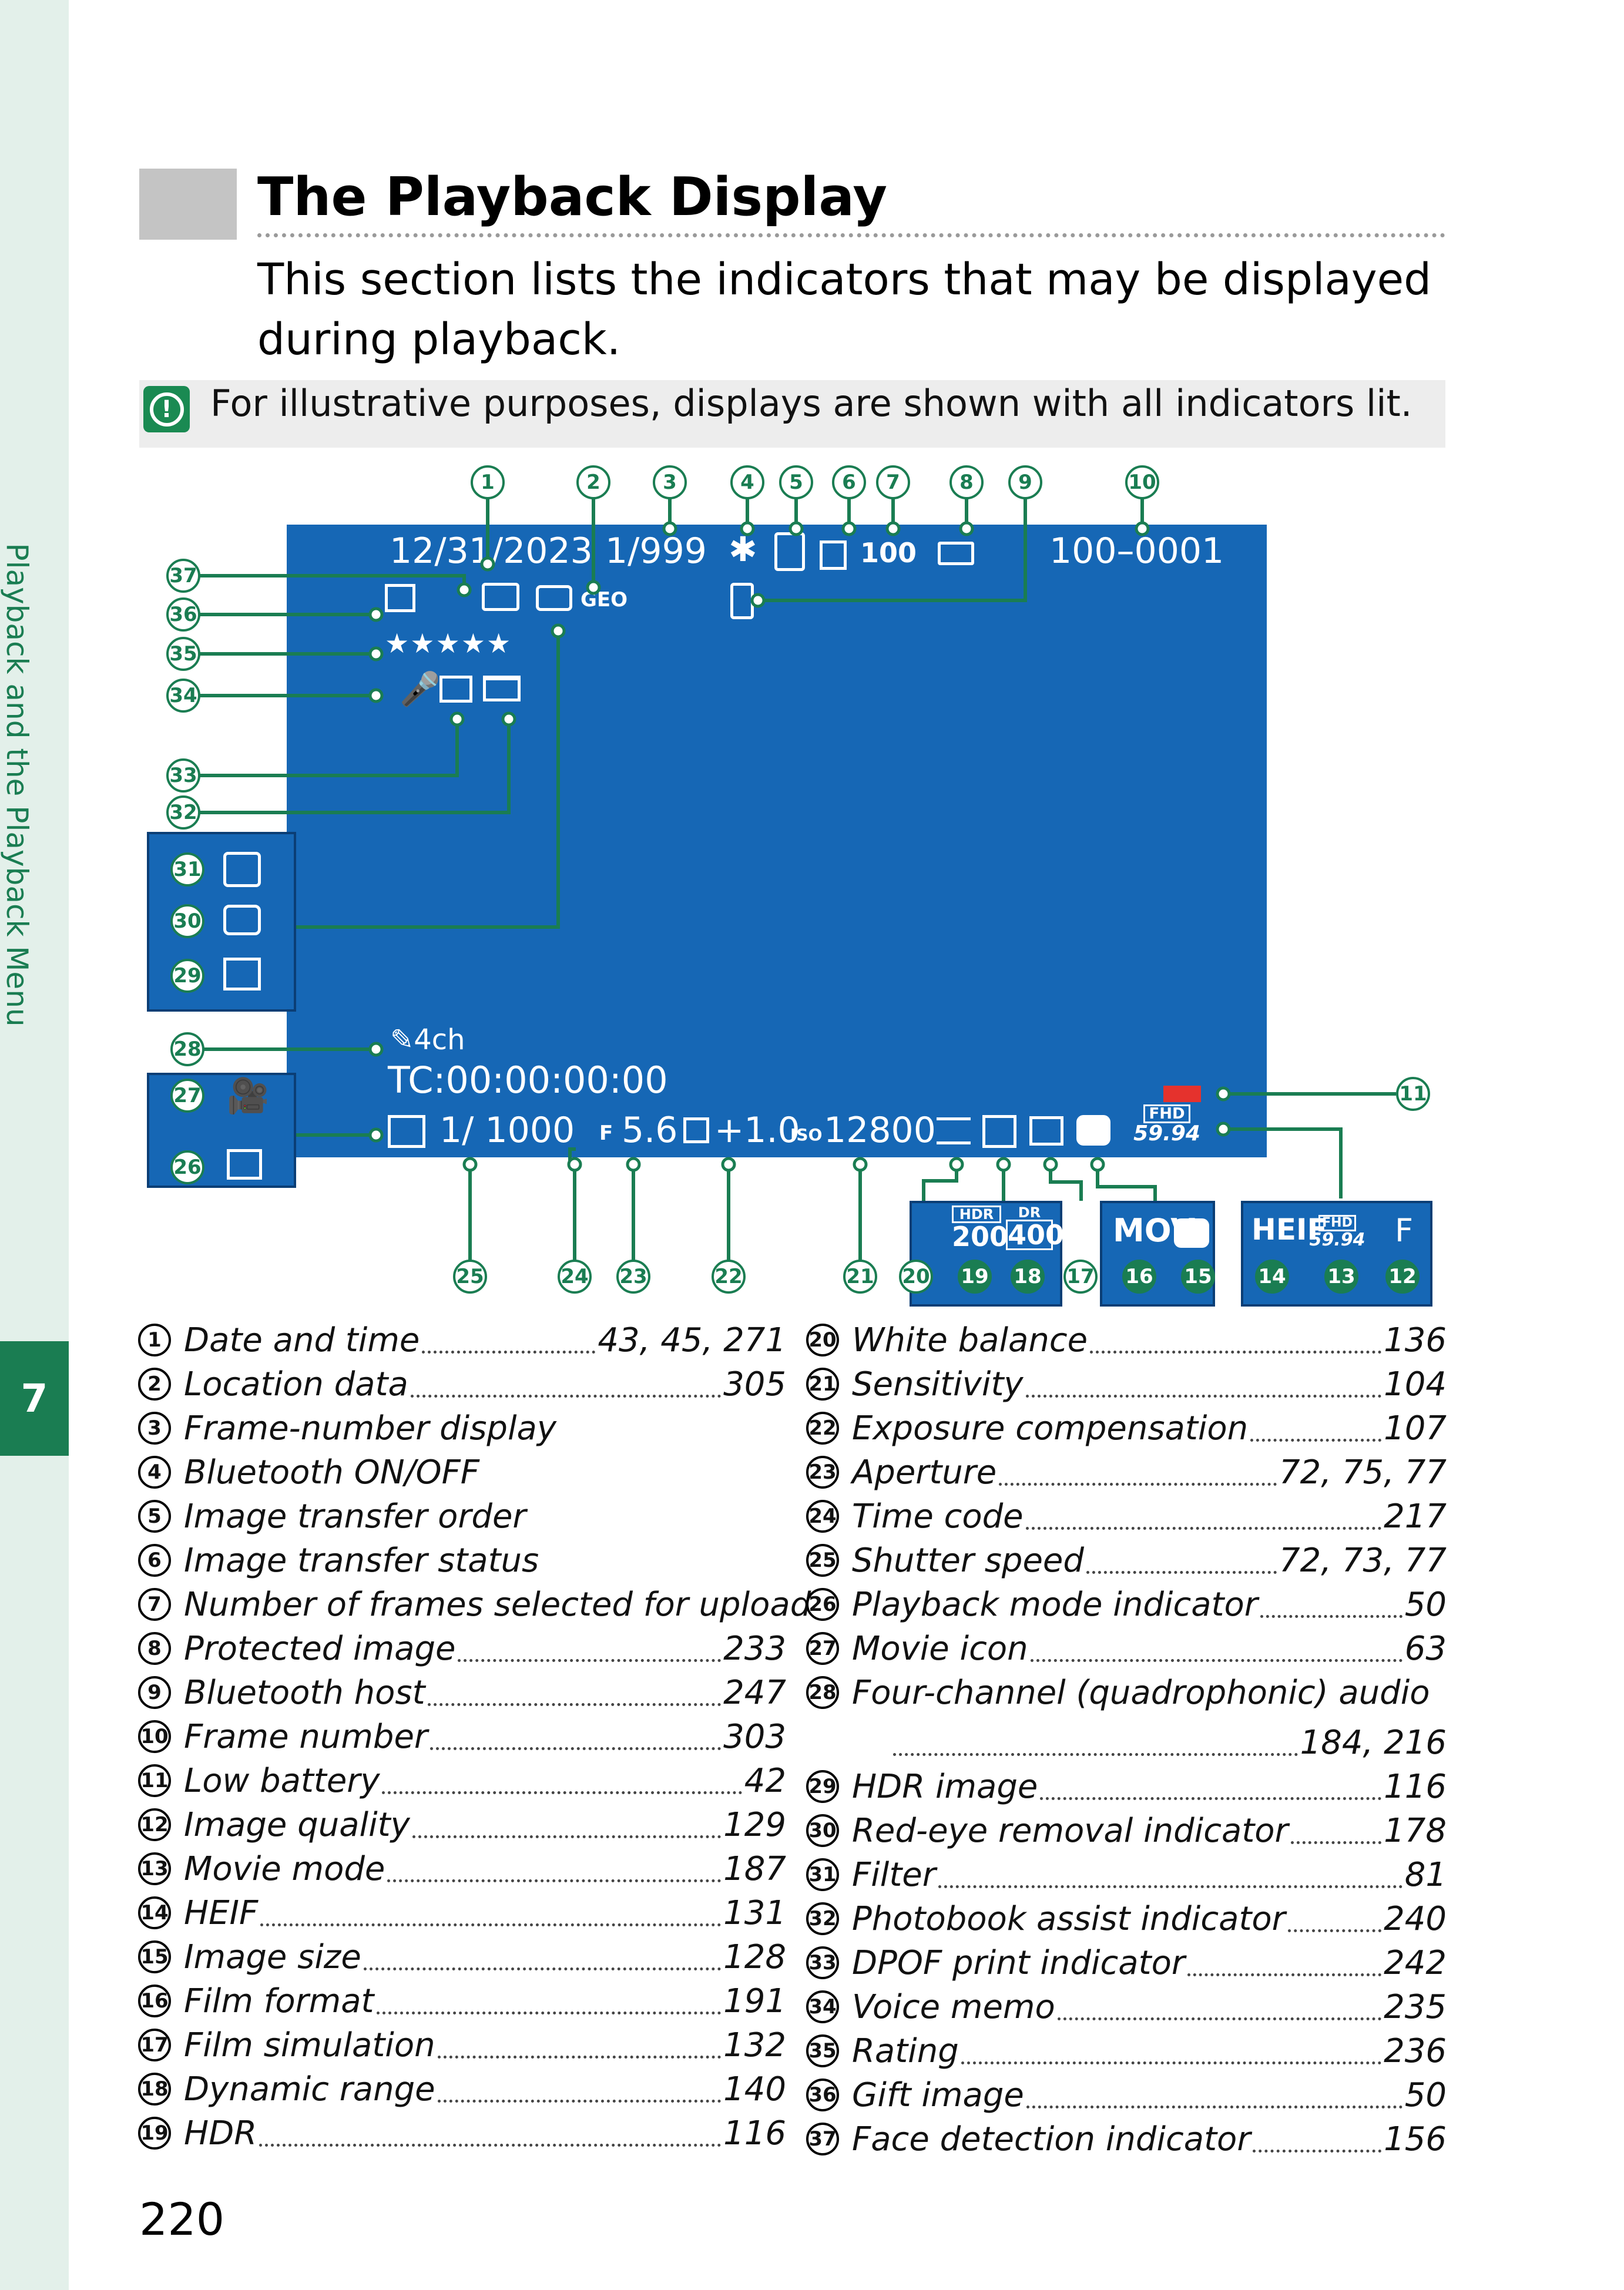 The image size is (1624, 2290). What do you see at coordinates (823, 1786) in the screenshot?
I see `legend-number: 29` at bounding box center [823, 1786].